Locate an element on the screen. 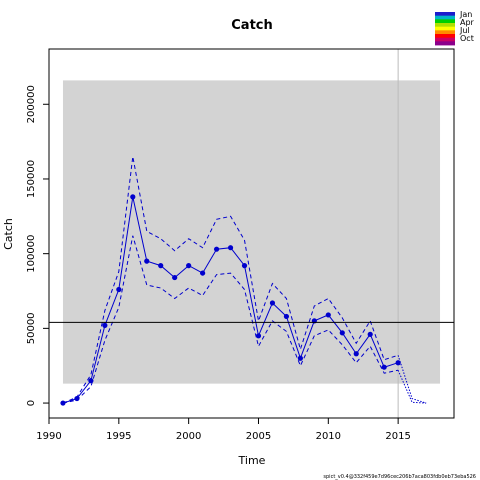  legend-entry: Jan is located at coordinates (465, 14).